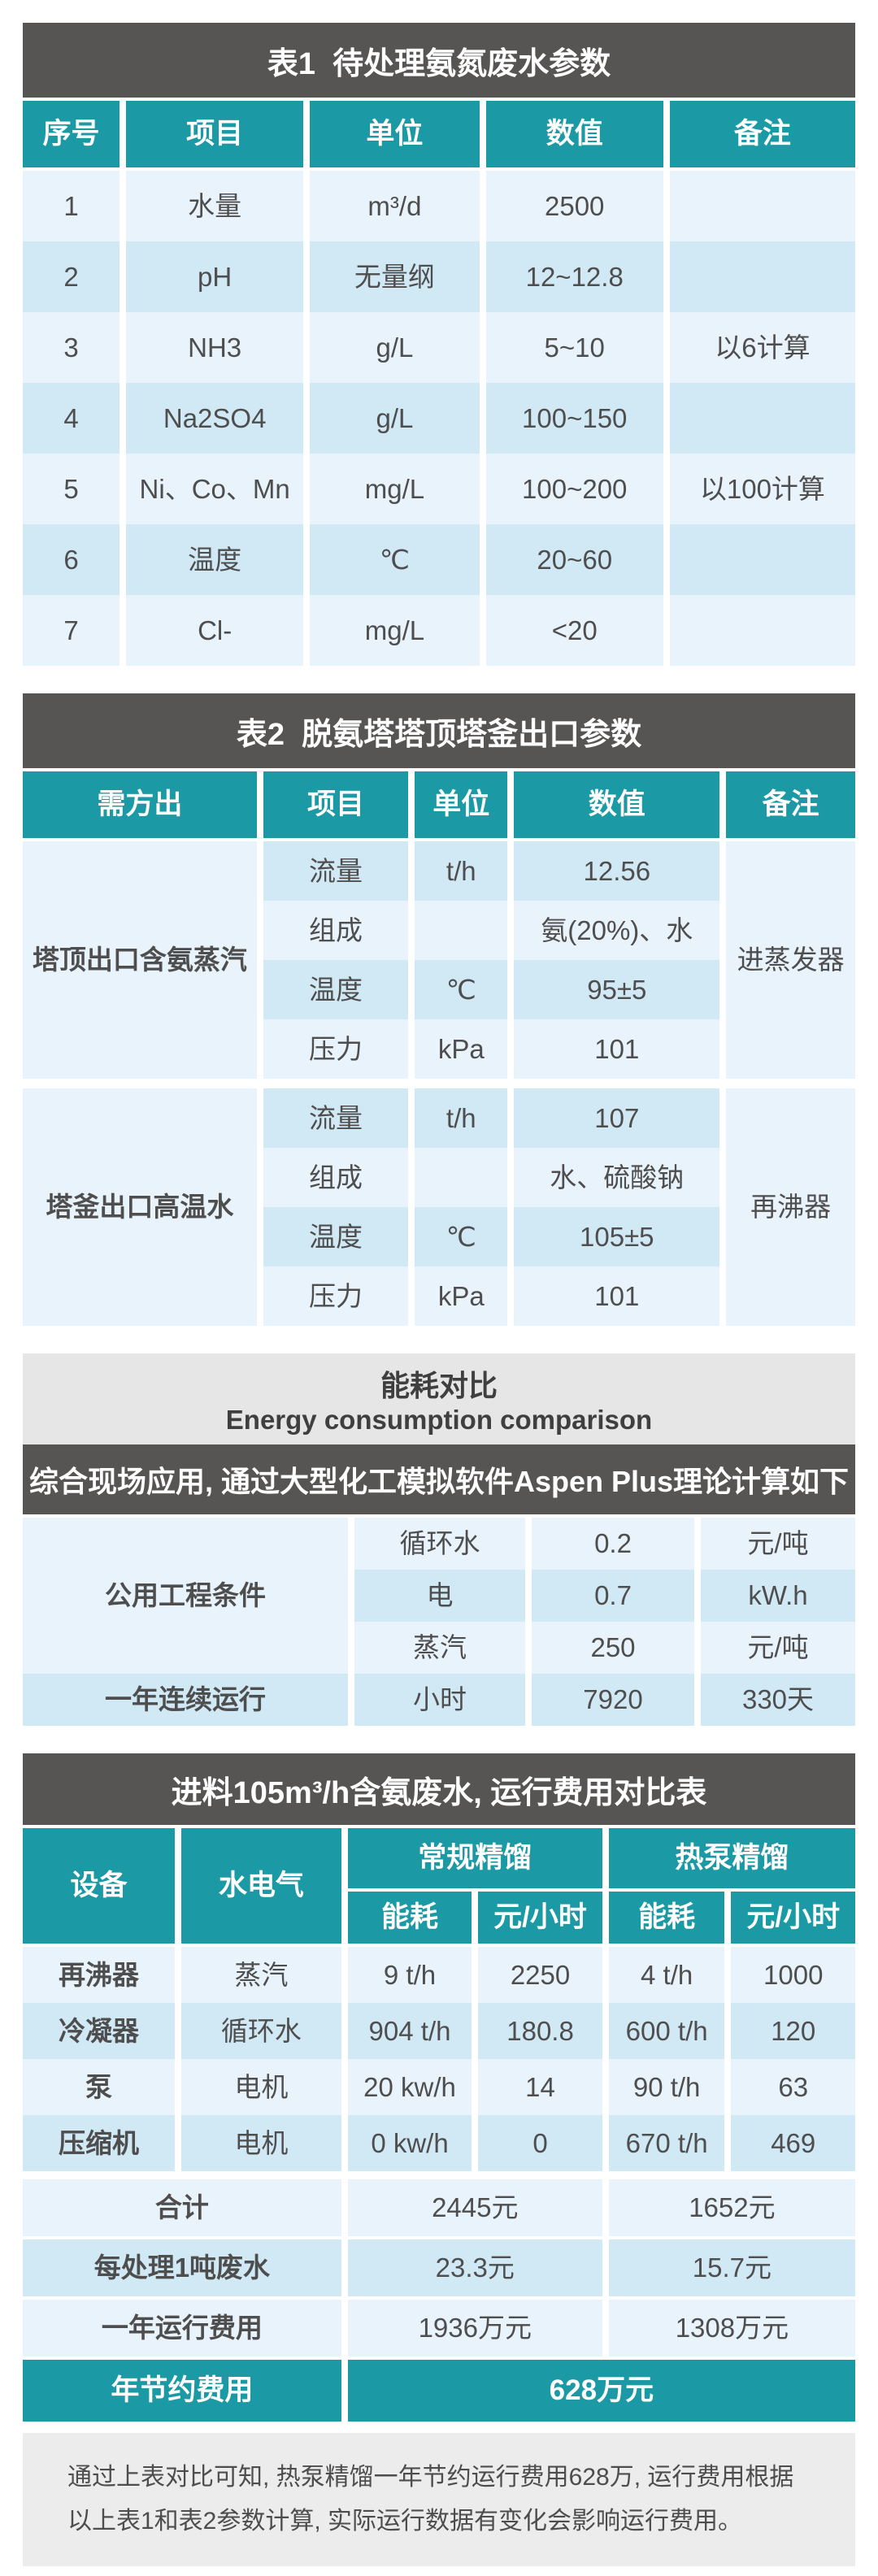 Image resolution: width=878 pixels, height=2576 pixels. I want to click on title-english: Energy consumption comparison, so click(439, 1420).